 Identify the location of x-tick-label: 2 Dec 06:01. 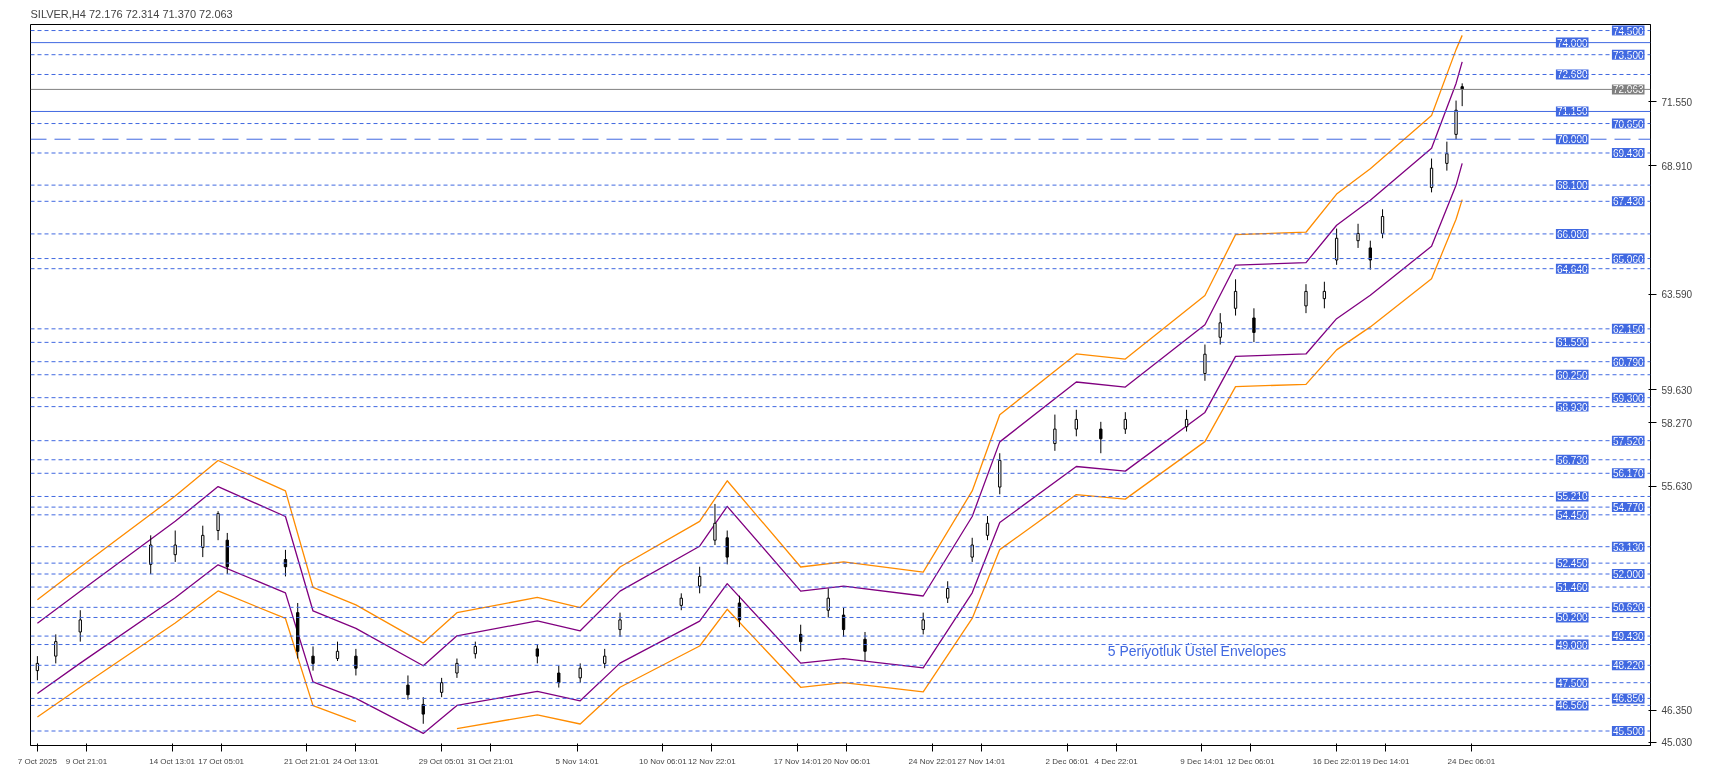
(1067, 761).